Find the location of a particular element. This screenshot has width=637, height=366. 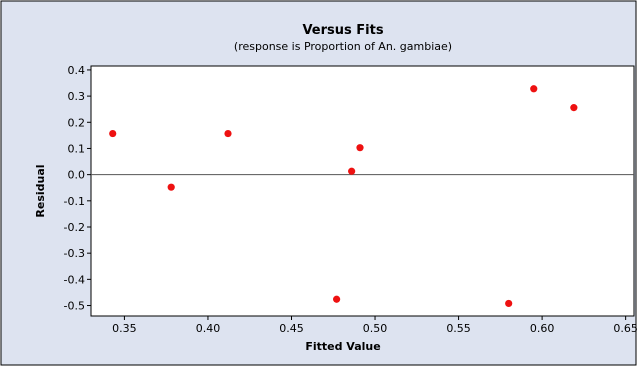

x-tick-label: 0.65 is located at coordinates (625, 328).